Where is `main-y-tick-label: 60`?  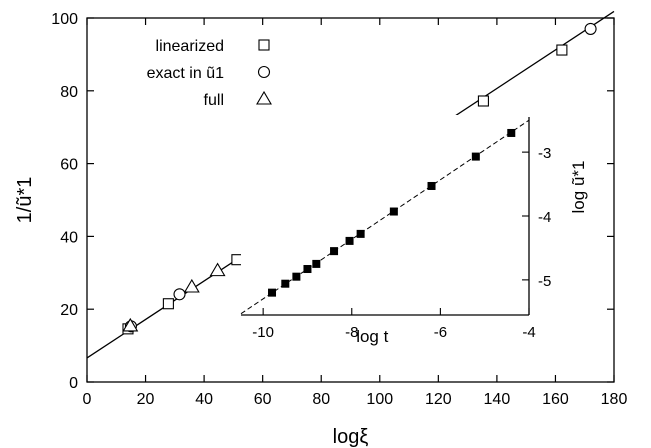 main-y-tick-label: 60 is located at coordinates (69, 165).